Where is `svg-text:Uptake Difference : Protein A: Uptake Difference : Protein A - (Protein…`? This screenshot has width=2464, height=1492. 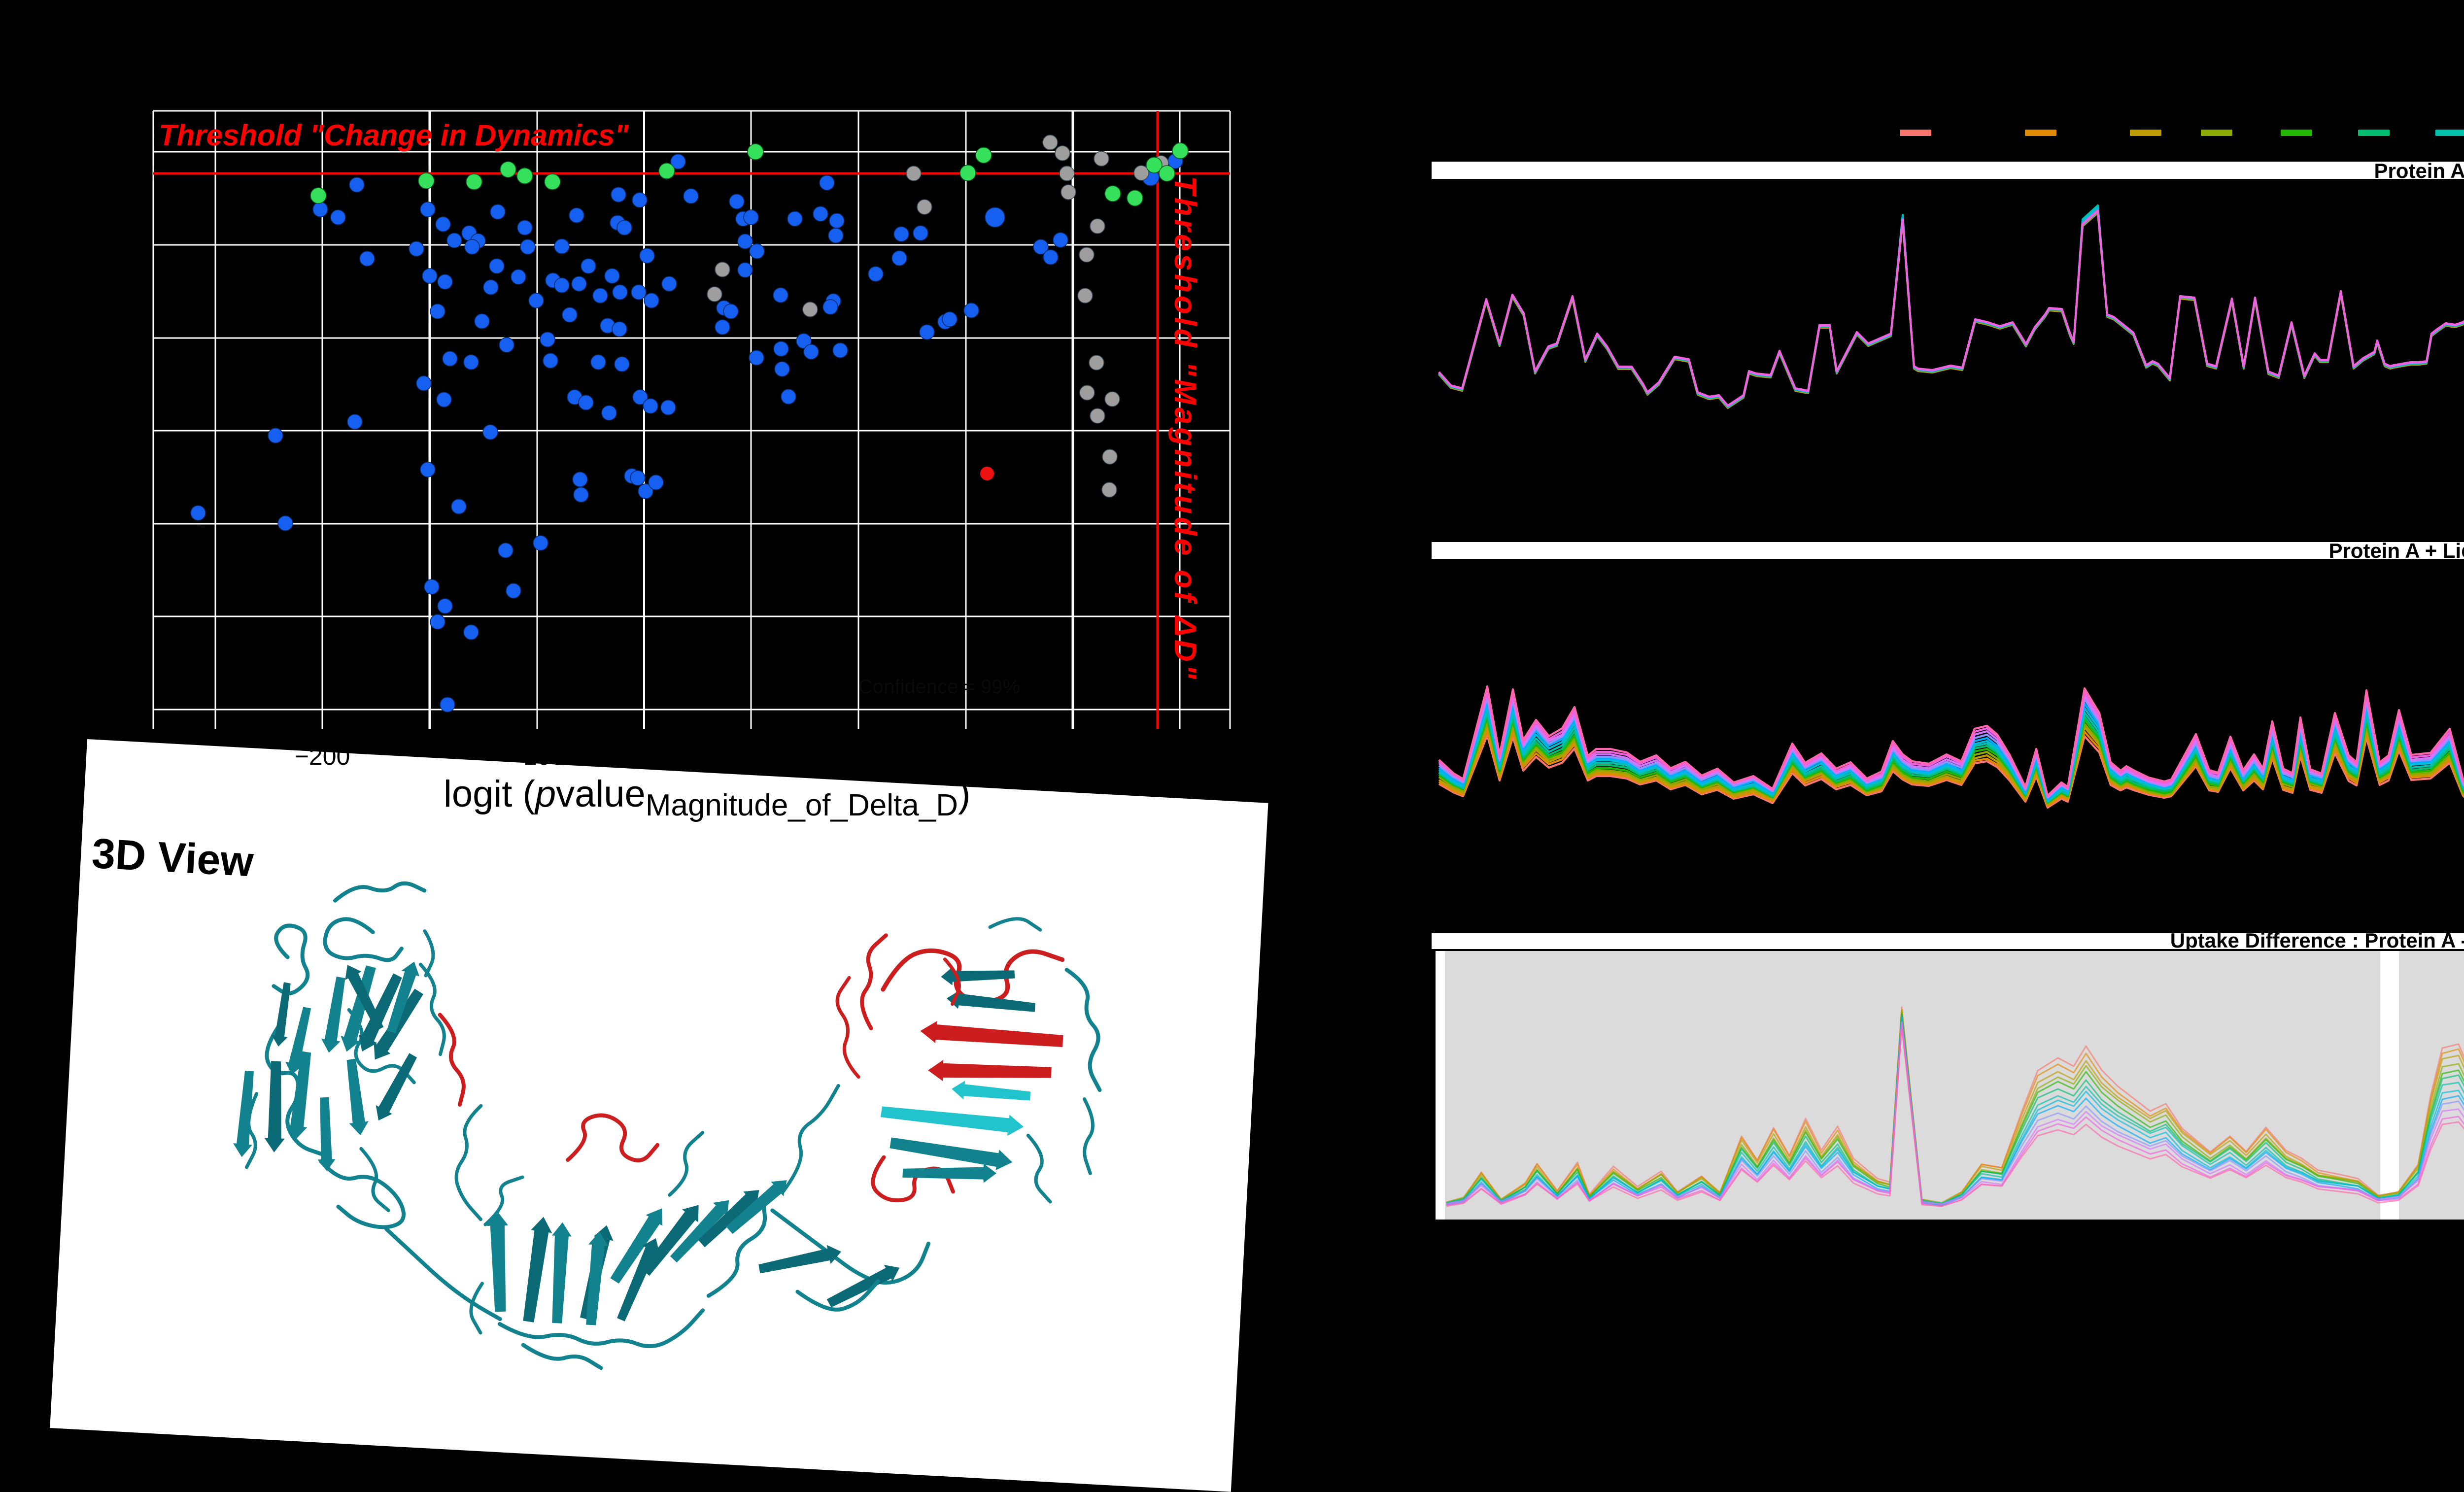 svg-text:Uptake Difference : Protein A: Uptake Difference : Protein A - (Protein… is located at coordinates (2317, 940).